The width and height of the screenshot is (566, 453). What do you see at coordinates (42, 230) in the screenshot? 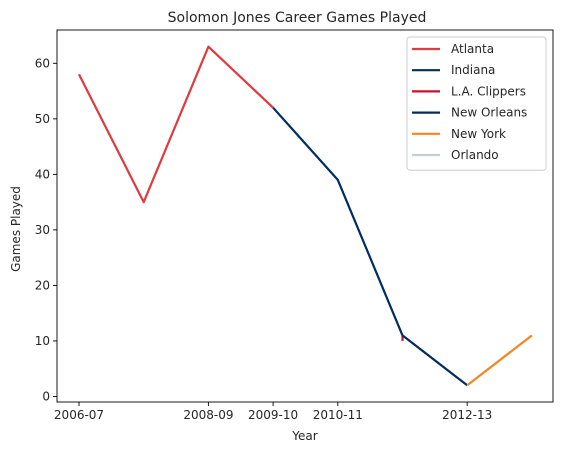
I see `y-tick-label: 30` at bounding box center [42, 230].